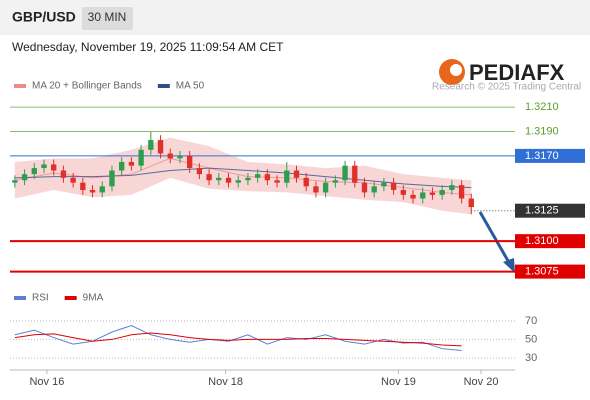 The image size is (590, 400). What do you see at coordinates (44, 17) in the screenshot?
I see `symbol: GBP/USD` at bounding box center [44, 17].